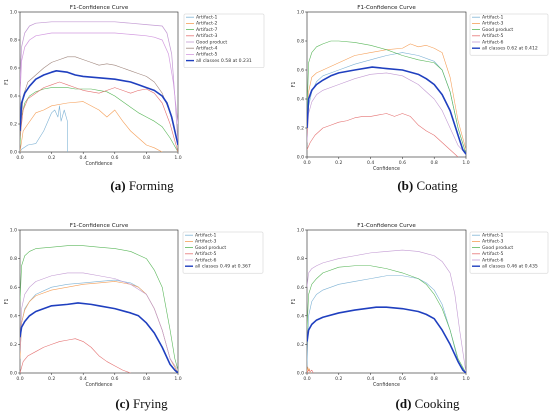  Describe the element at coordinates (207, 24) in the screenshot. I see `legend-label: Artifact-2` at that location.